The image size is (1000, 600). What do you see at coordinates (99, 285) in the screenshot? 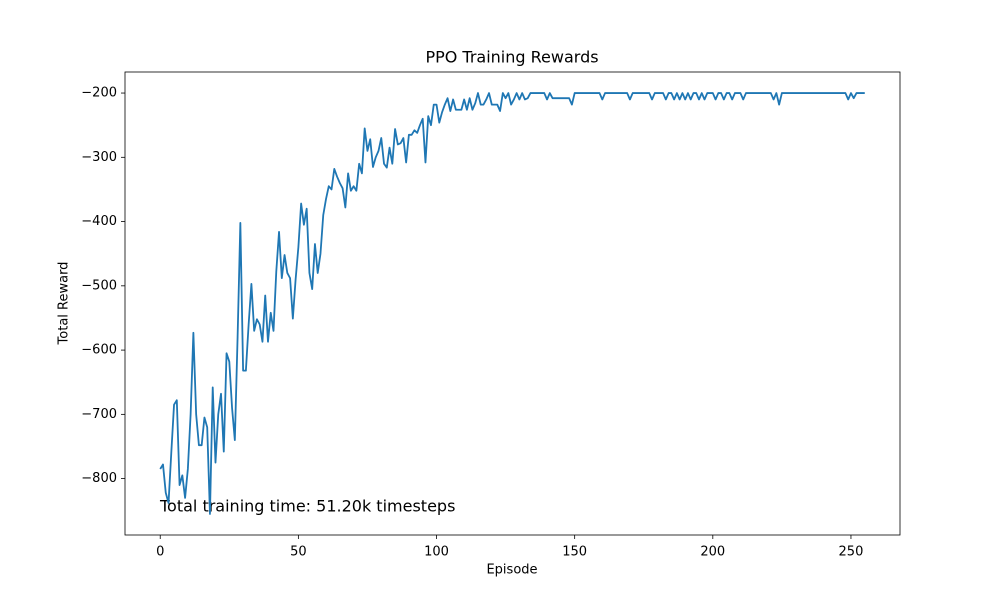
I see `y-tick-label: −500` at bounding box center [99, 285].